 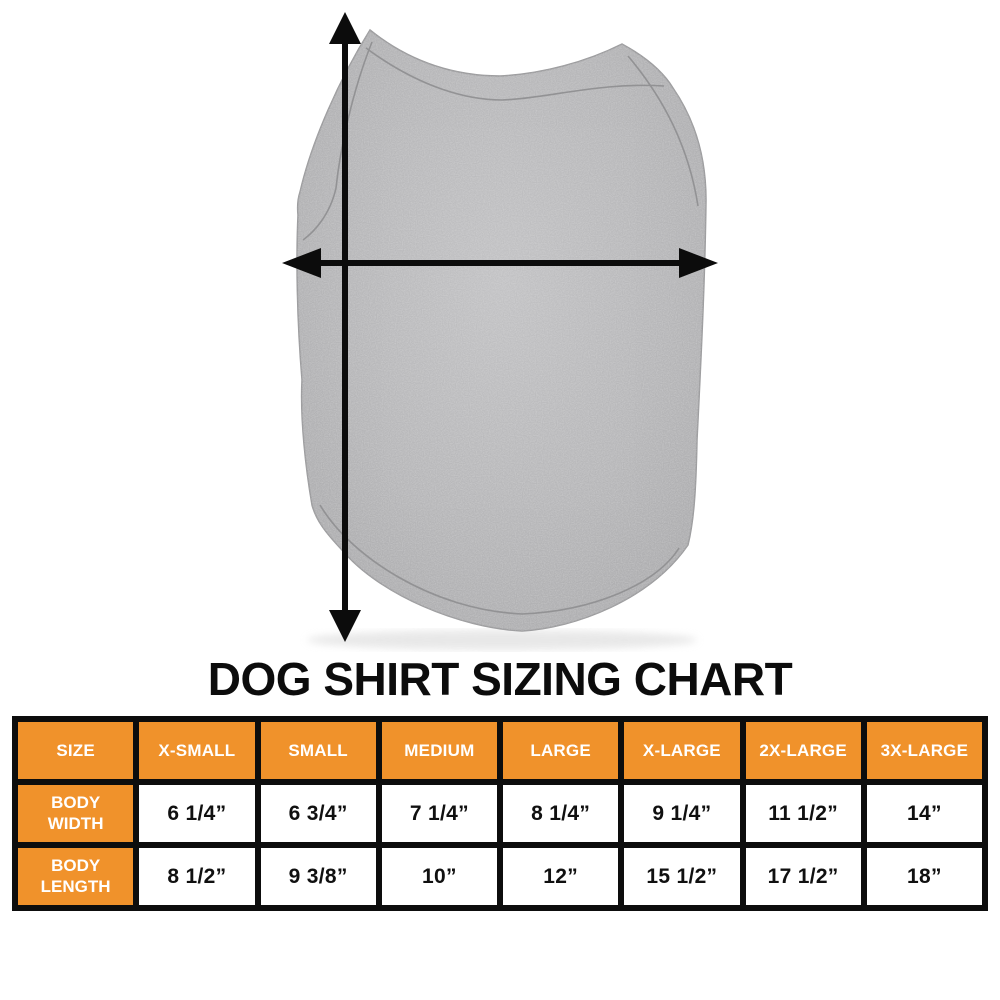 I want to click on page-title: DOG SHIRT SIZING CHART, so click(x=500, y=679).